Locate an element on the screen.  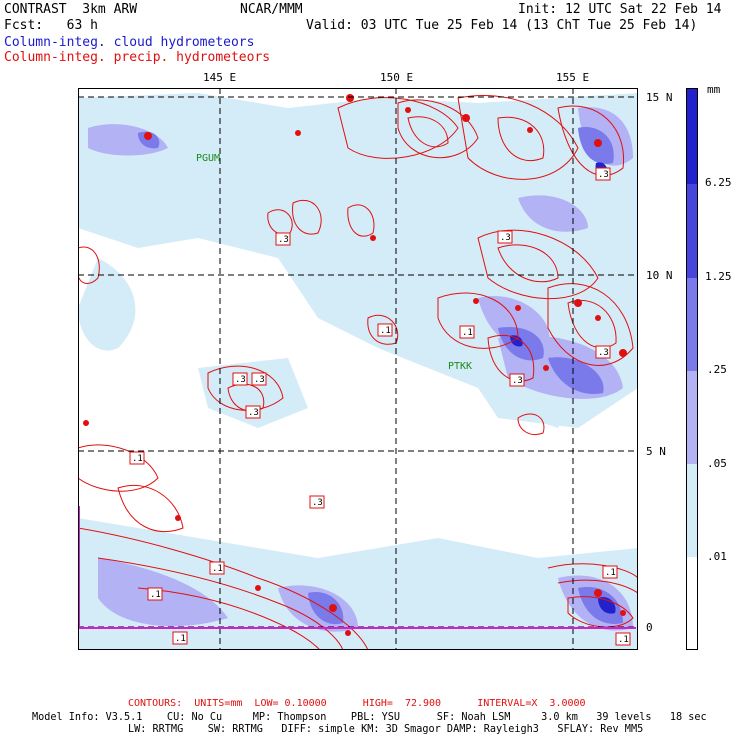
lon-label-145: 145 E is located at coordinates (220, 77).